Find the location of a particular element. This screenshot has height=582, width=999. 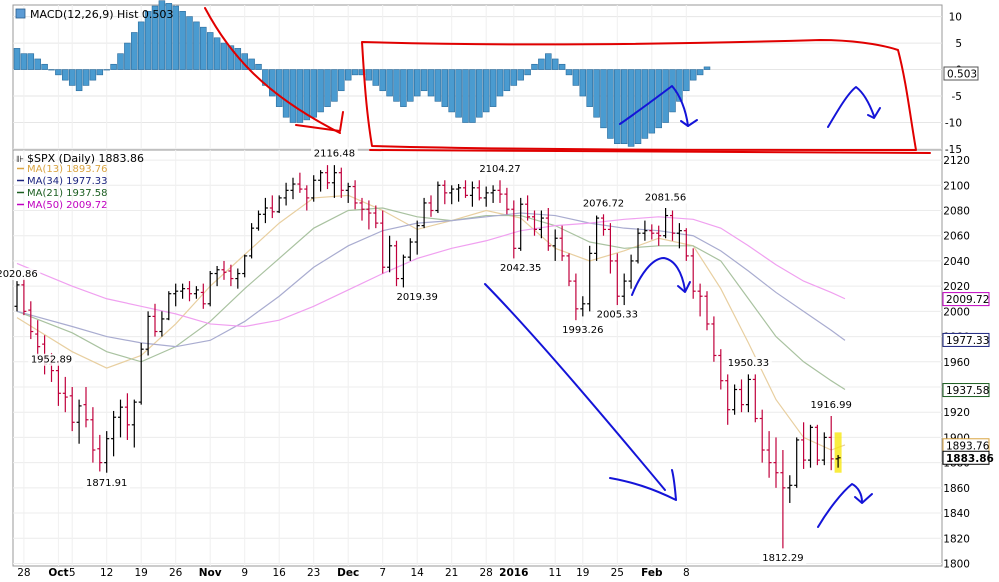

price-header-text: $SPX (Daily) 1883.86 is located at coordinates (85, 158).